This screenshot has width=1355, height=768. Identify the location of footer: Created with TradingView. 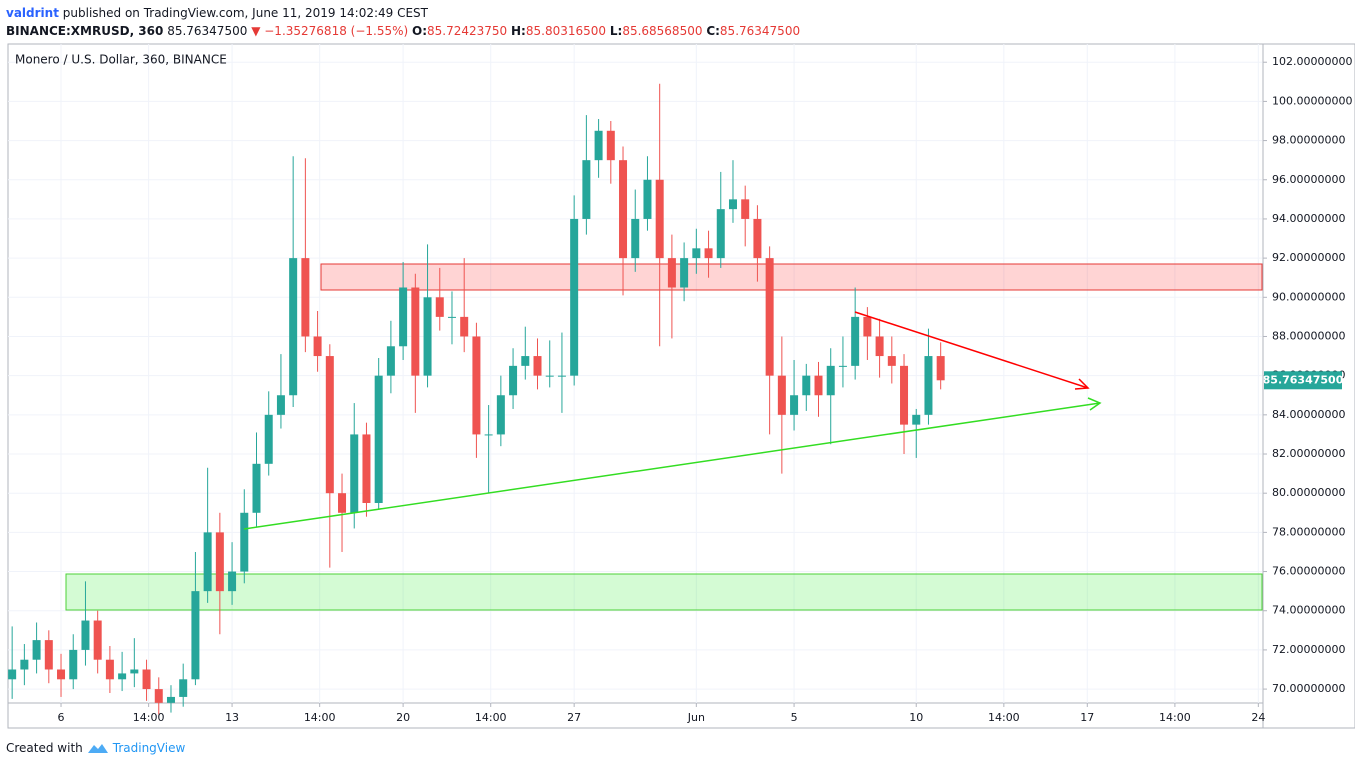
(95, 748).